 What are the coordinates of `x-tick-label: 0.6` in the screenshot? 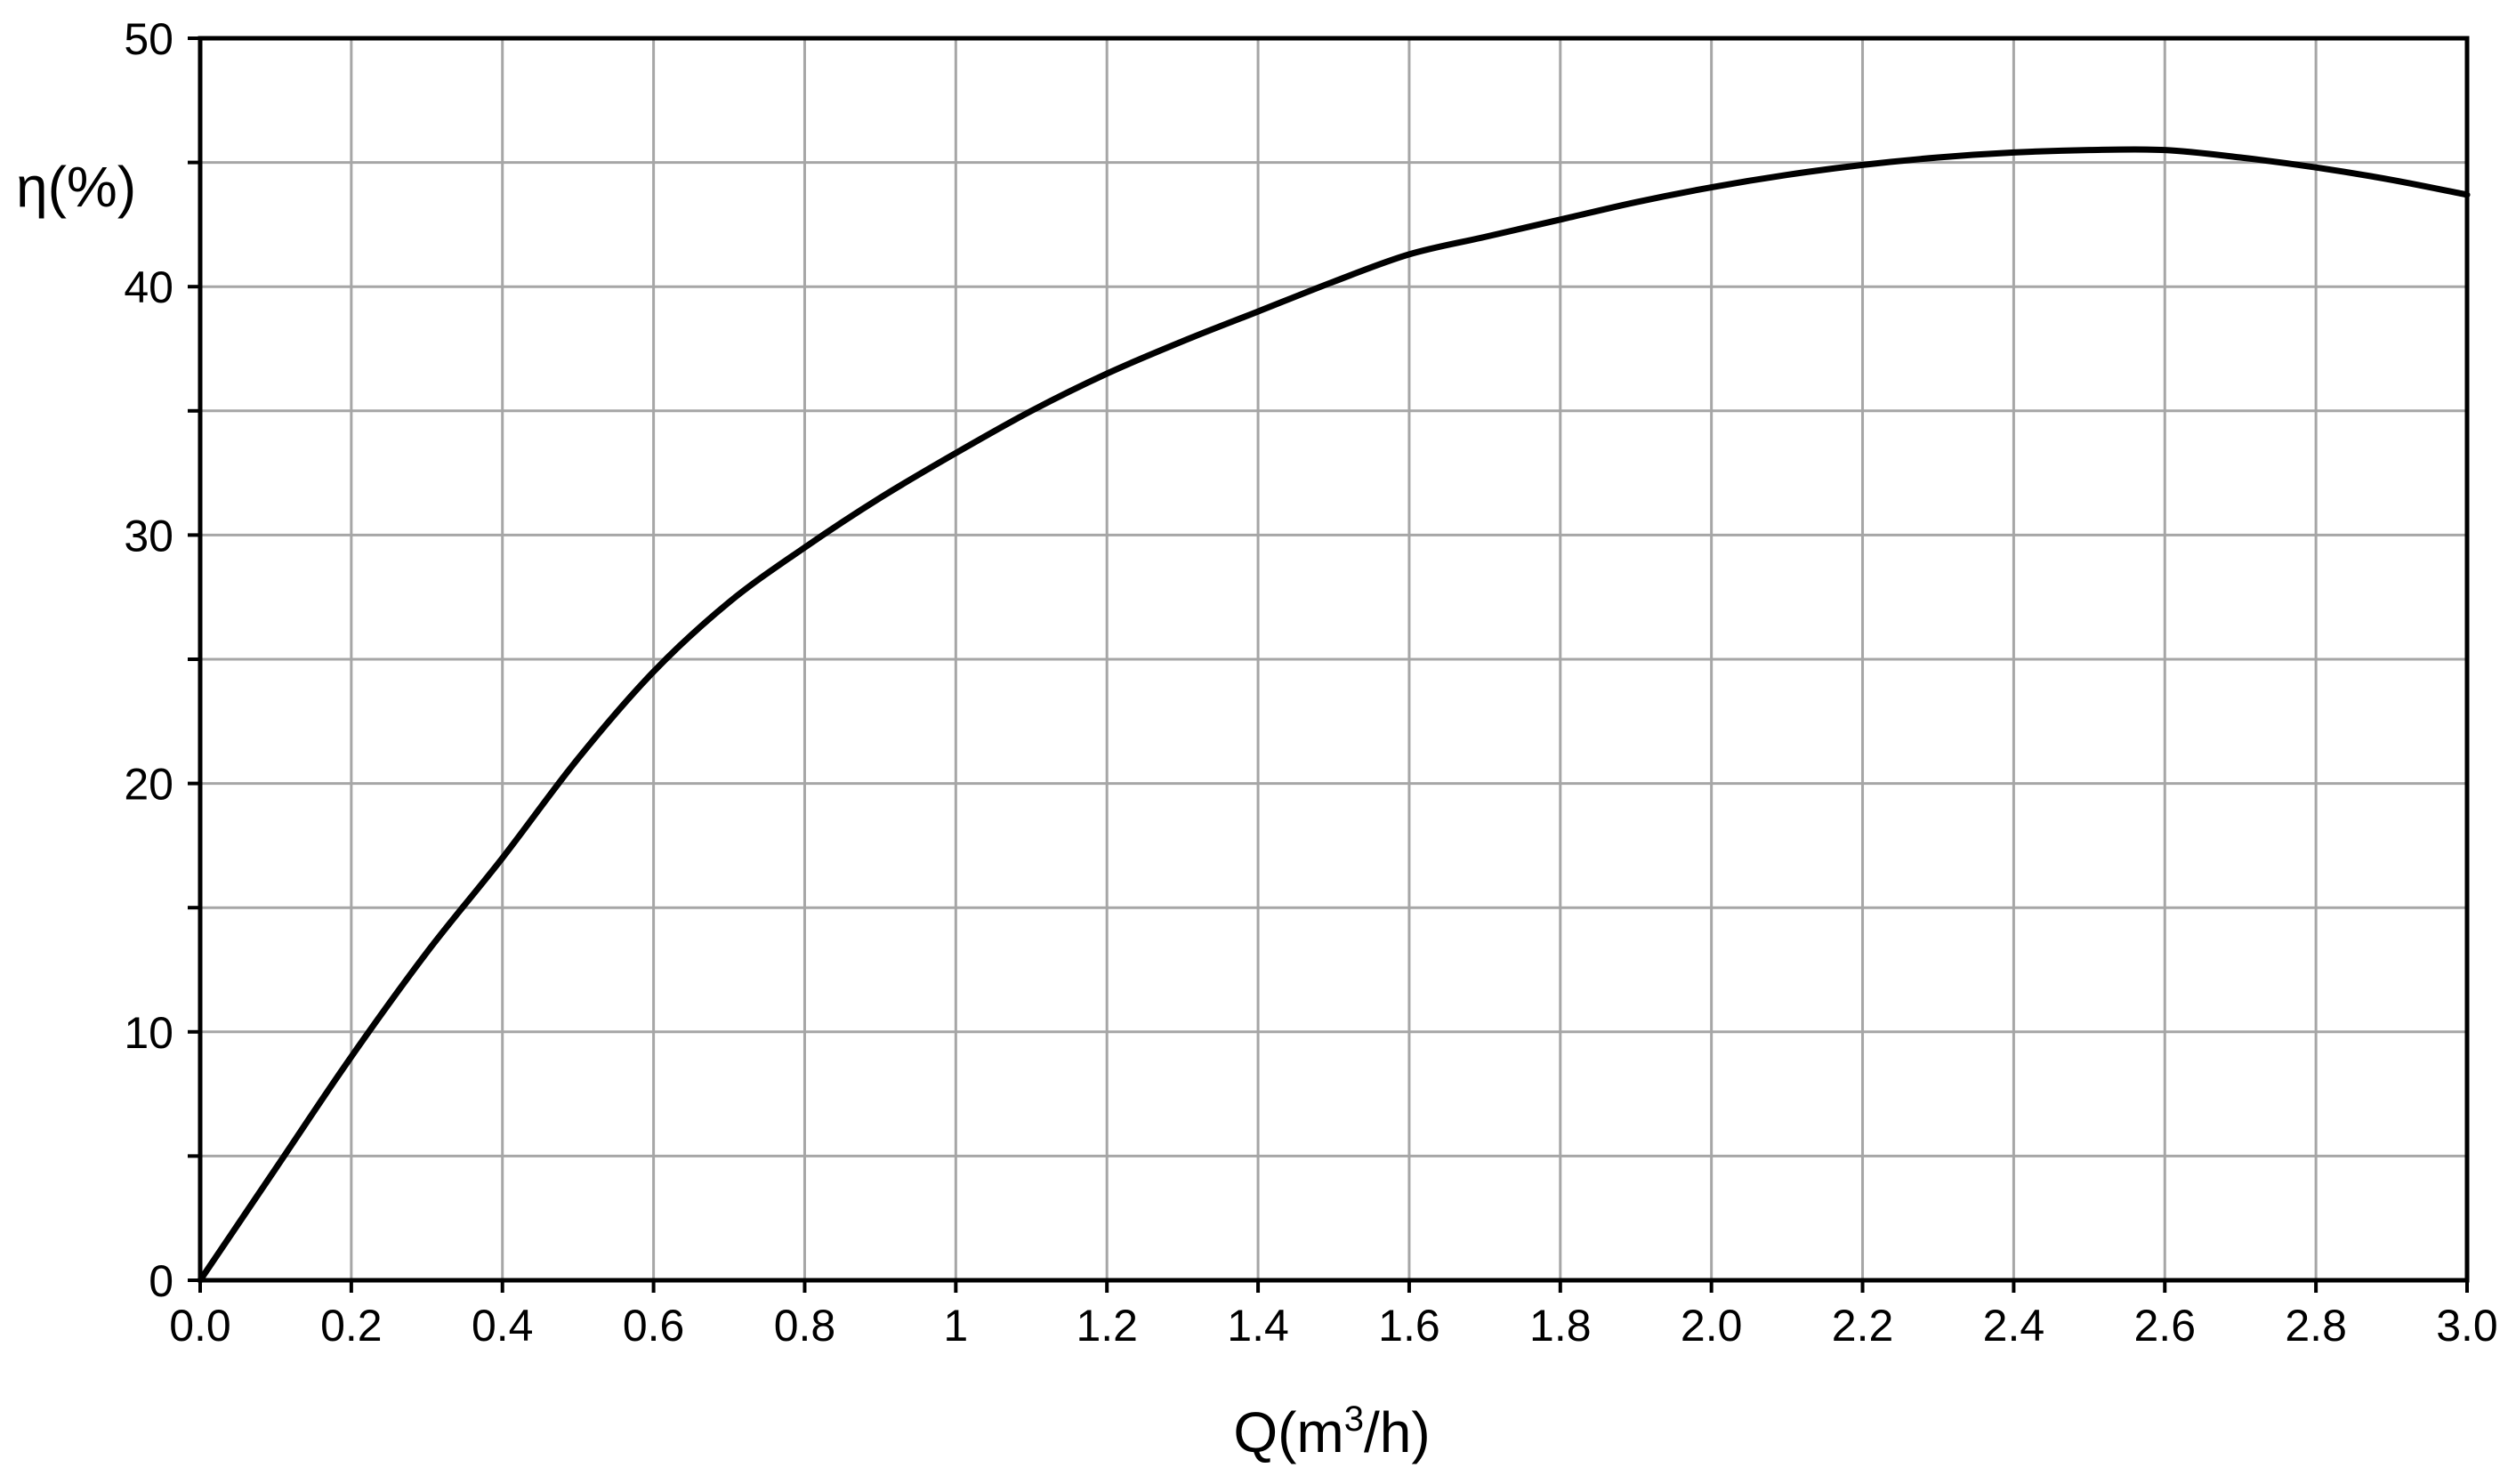 It's located at (654, 1326).